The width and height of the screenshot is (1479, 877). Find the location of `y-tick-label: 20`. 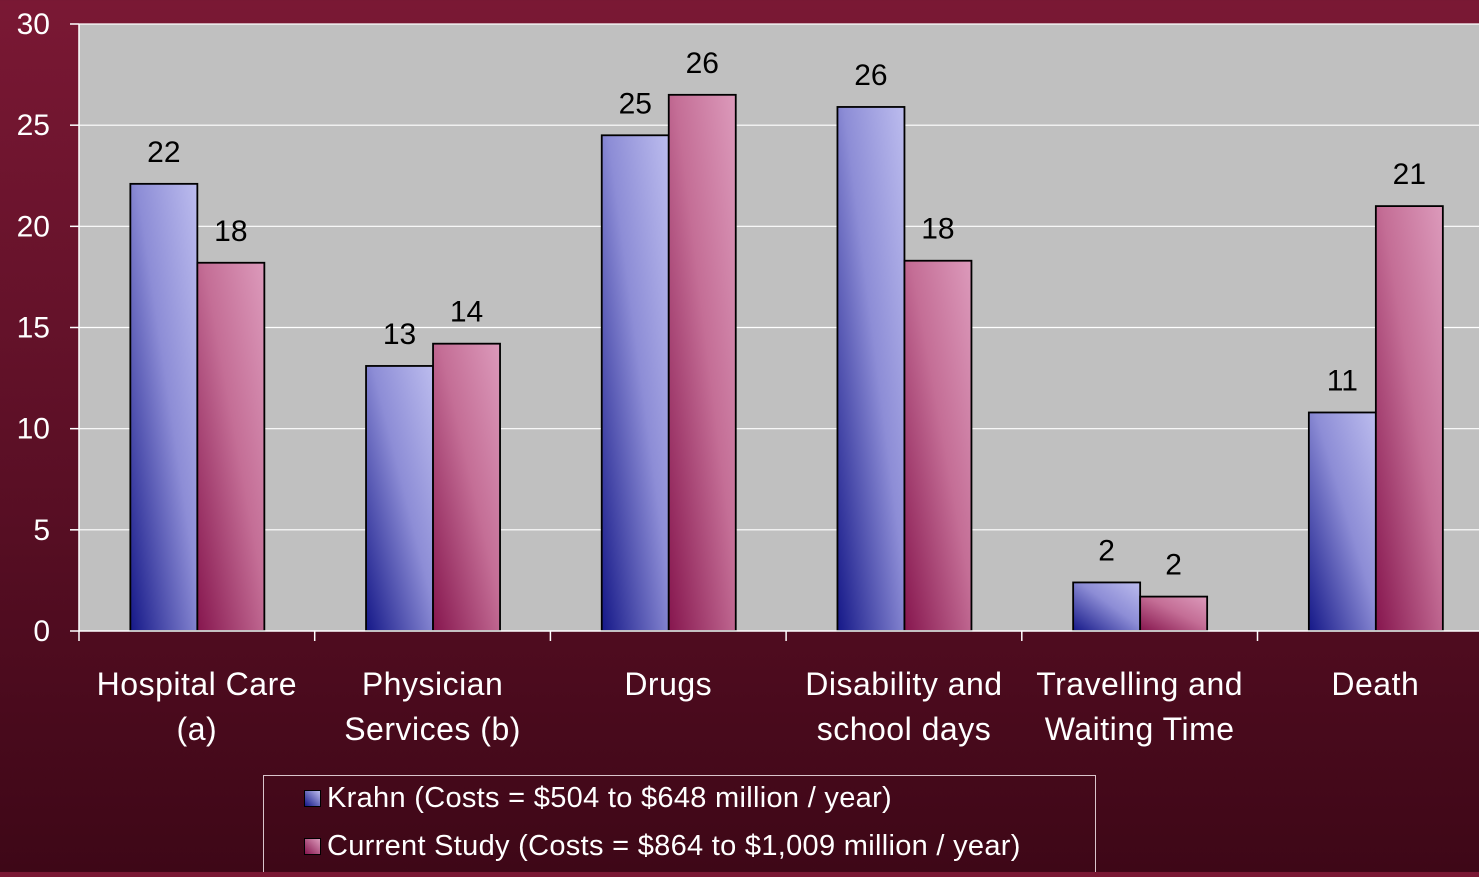

y-tick-label: 20 is located at coordinates (33, 226).